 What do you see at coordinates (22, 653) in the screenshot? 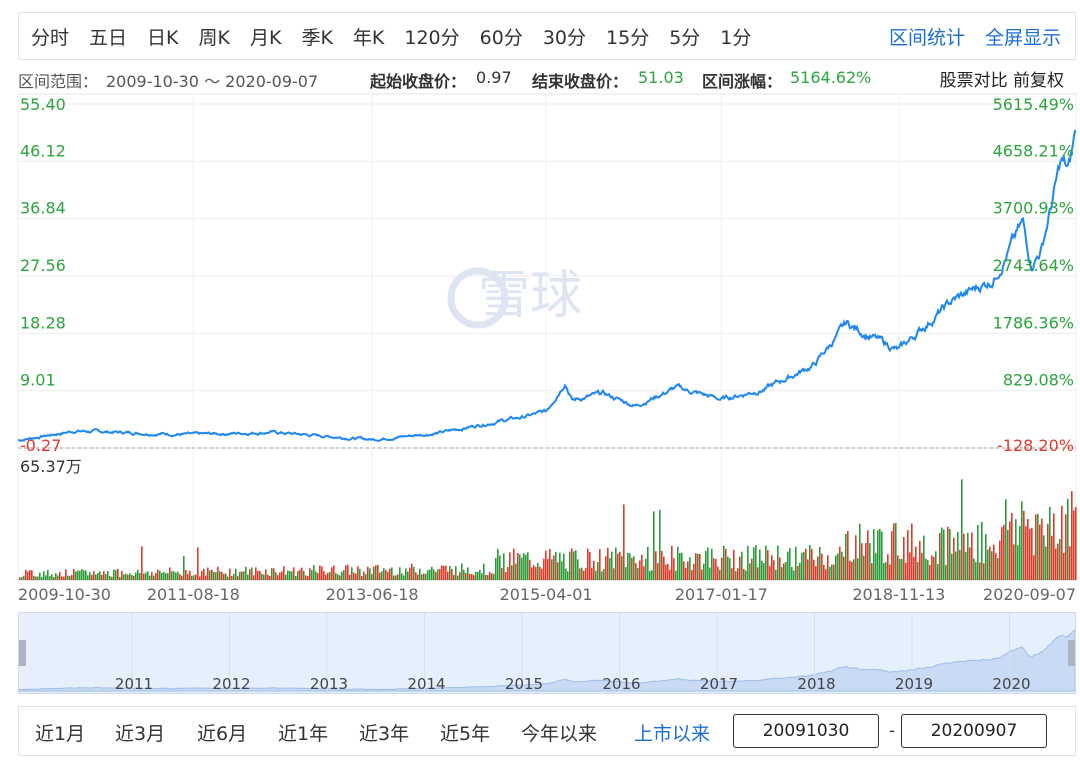
I see `navigator-left-handle` at bounding box center [22, 653].